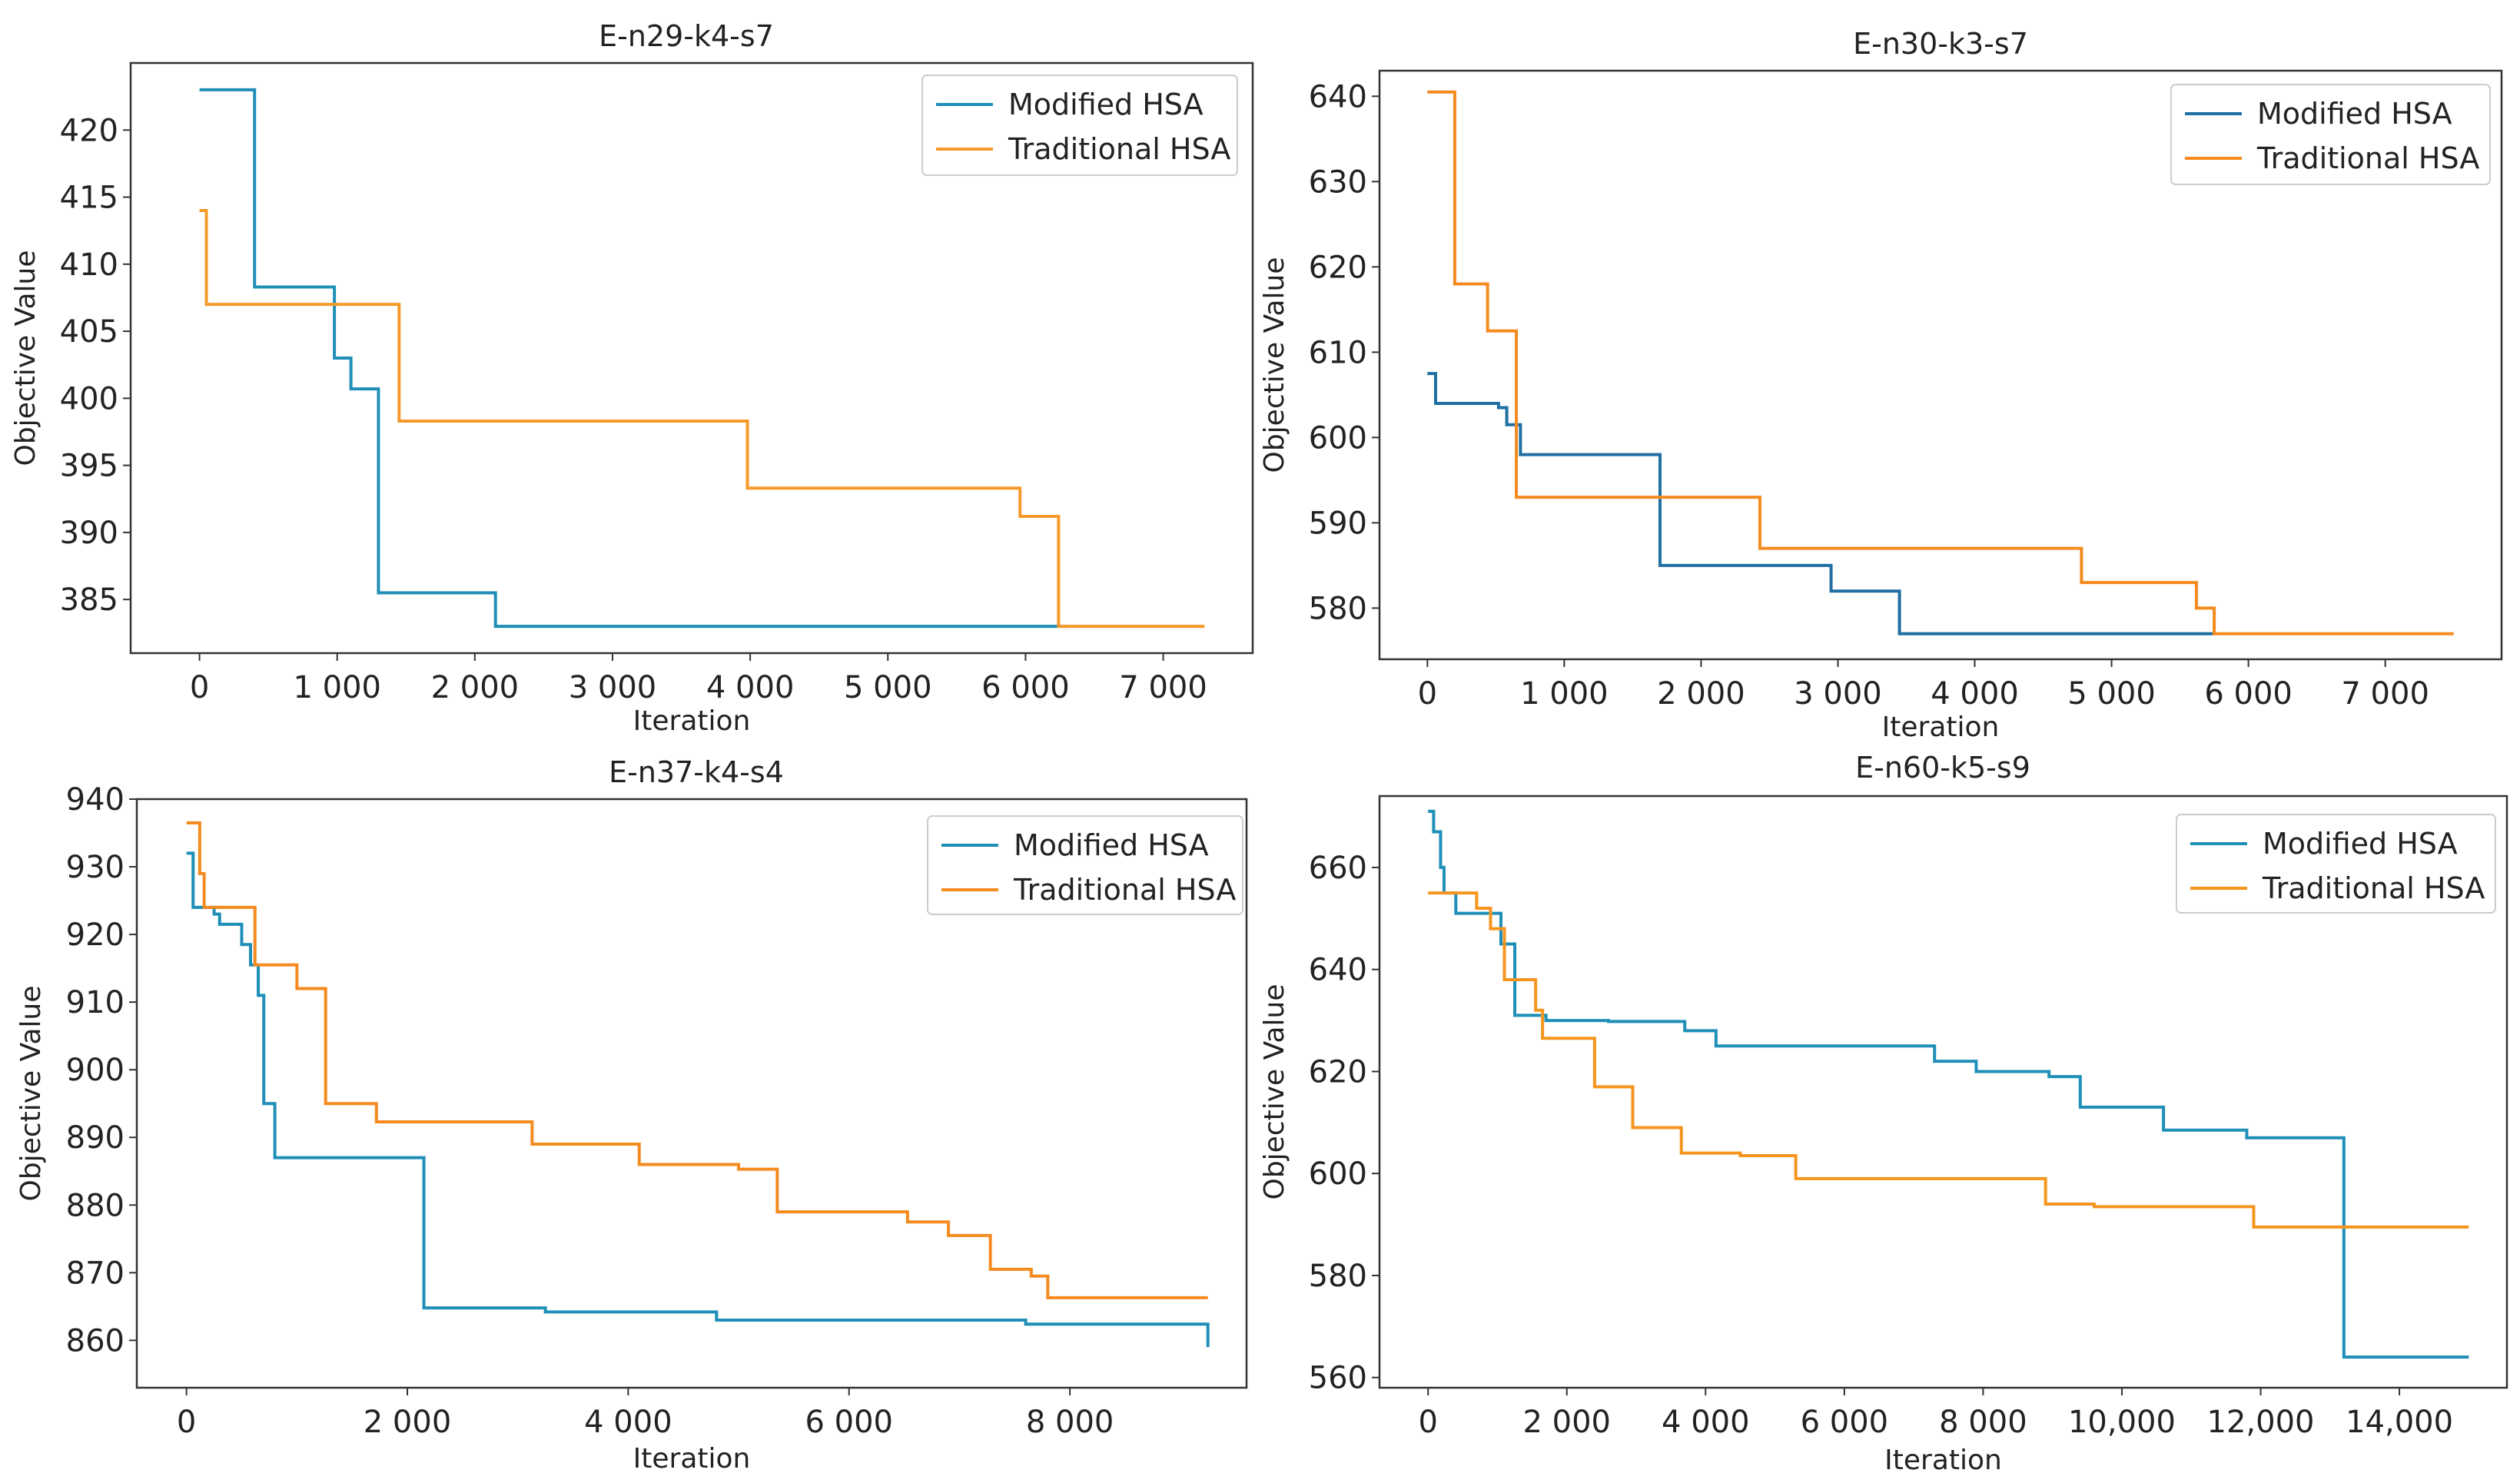 This screenshot has width=2520, height=1483. I want to click on chart-title: E-n29-k4-s7, so click(686, 36).